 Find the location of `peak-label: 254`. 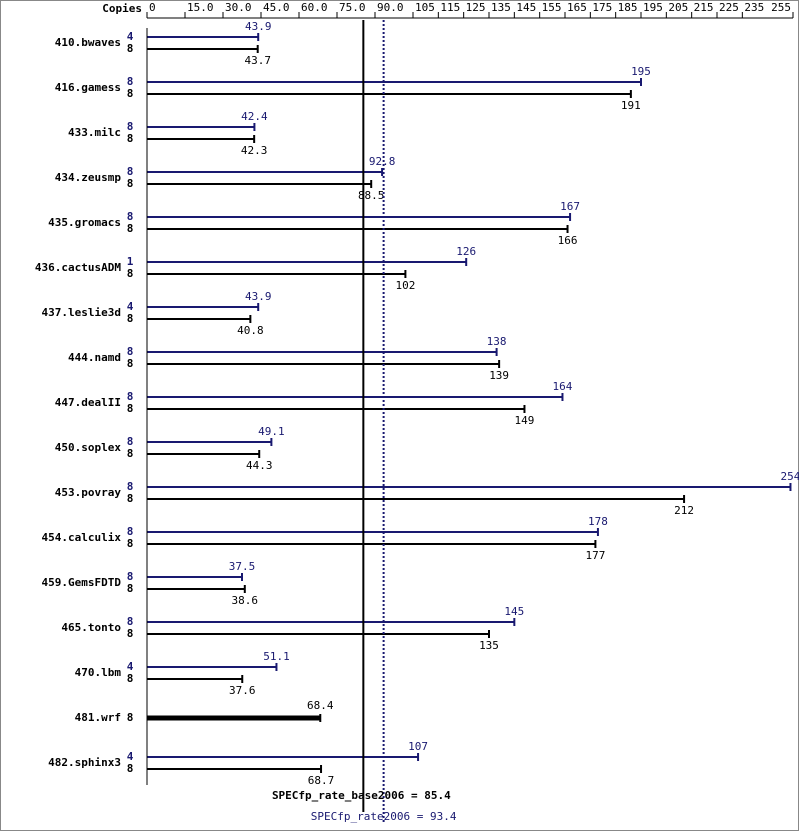

peak-label: 254 is located at coordinates (790, 476).